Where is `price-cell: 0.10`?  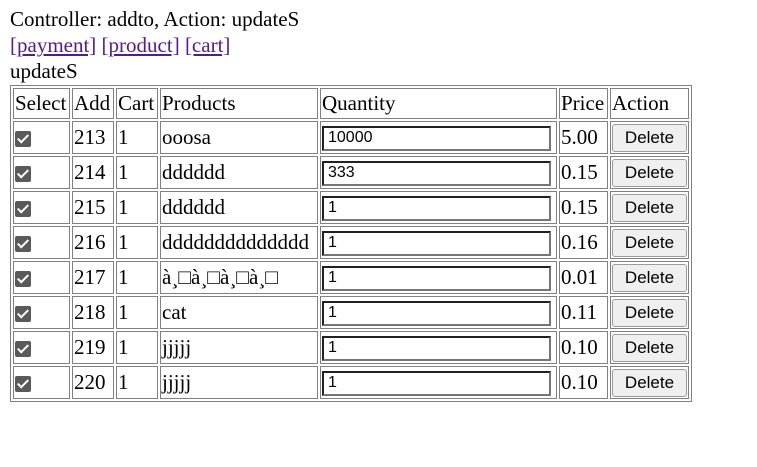
price-cell: 0.10 is located at coordinates (583, 347).